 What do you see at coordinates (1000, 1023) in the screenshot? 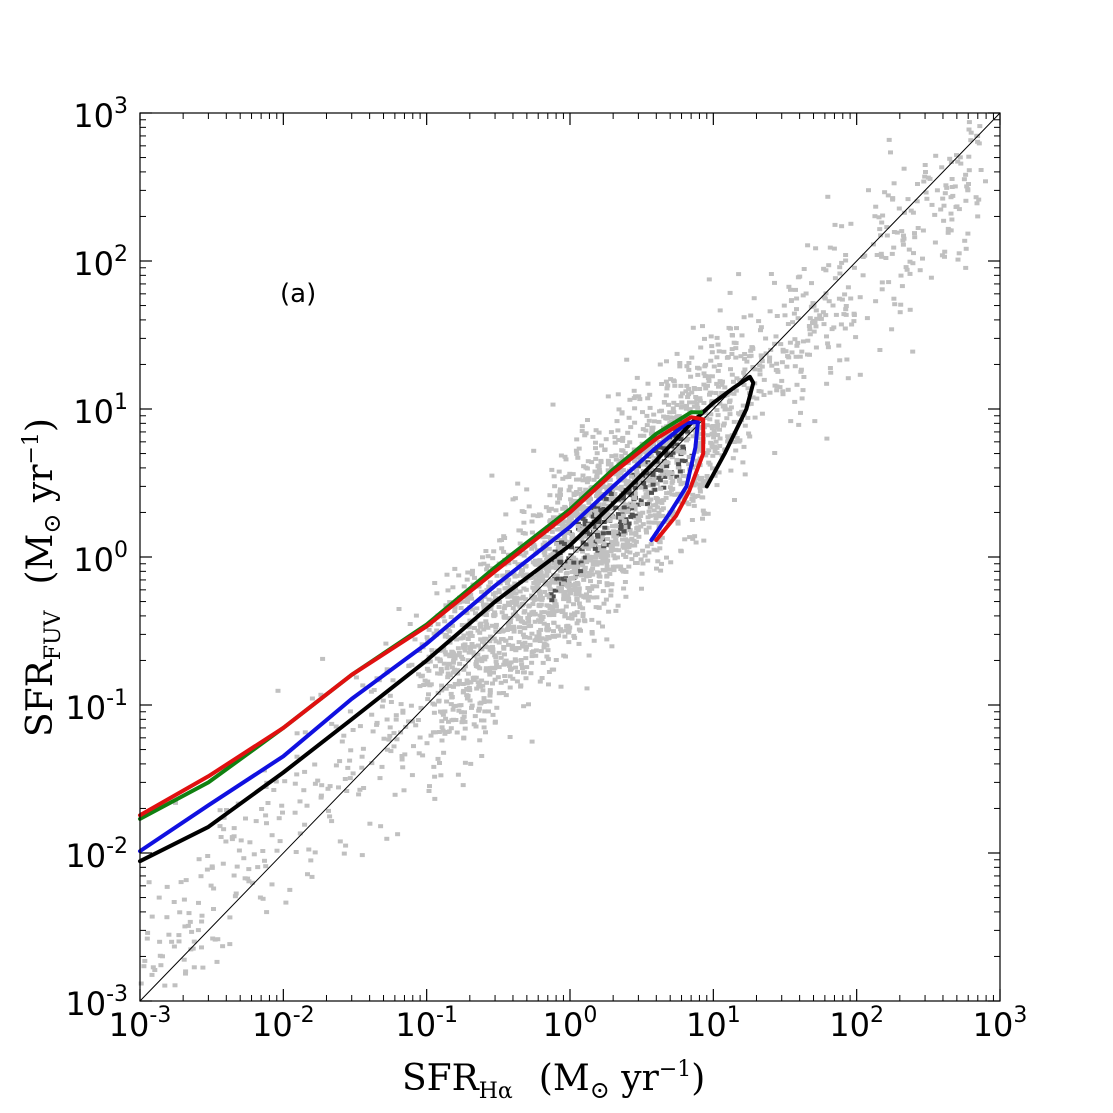
I see `x-tick-label-6: 103` at bounding box center [1000, 1023].